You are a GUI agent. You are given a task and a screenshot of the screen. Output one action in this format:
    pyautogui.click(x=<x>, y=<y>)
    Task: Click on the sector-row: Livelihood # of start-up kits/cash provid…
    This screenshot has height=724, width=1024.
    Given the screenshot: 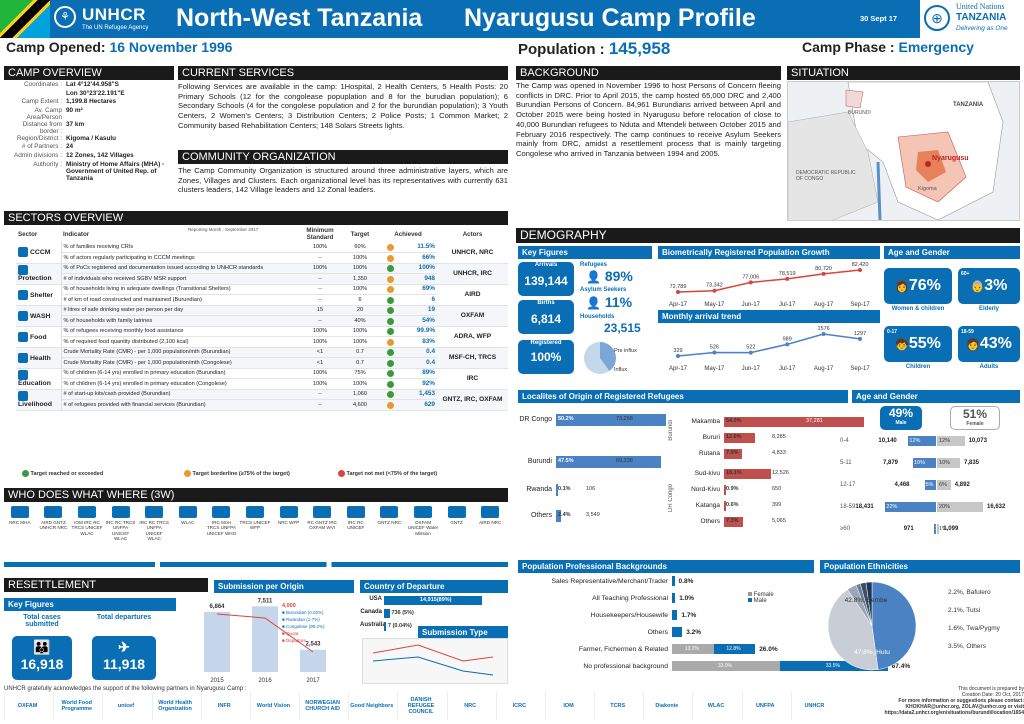 What is the action you would take?
    pyautogui.click(x=262, y=400)
    